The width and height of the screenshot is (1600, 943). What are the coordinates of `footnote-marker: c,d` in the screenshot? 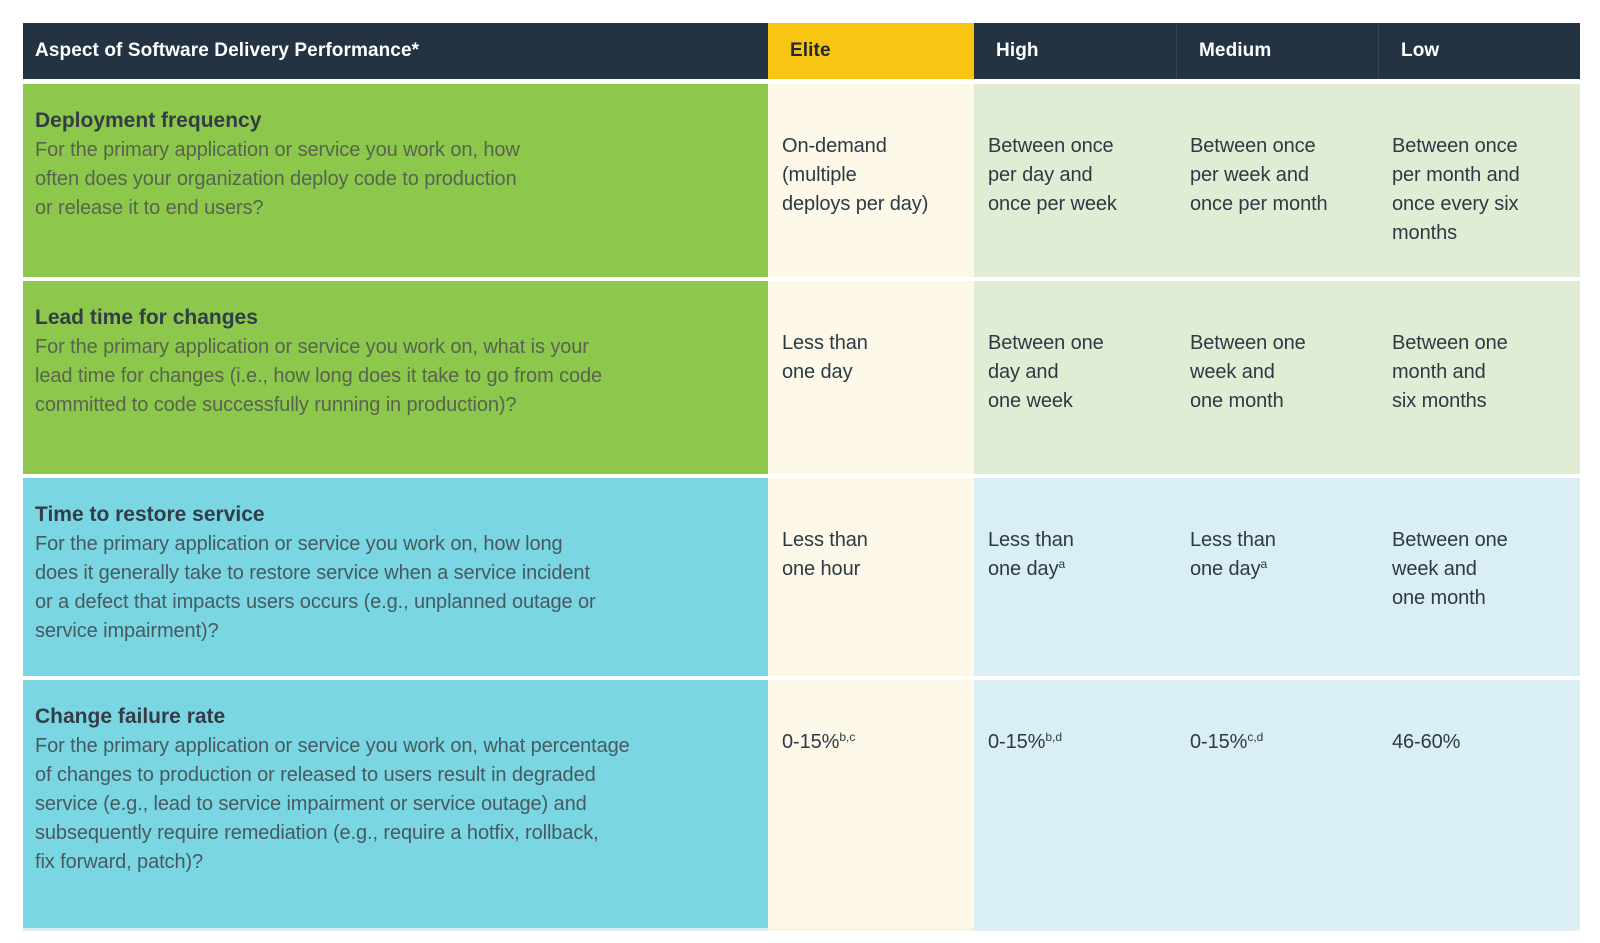 It's located at (1255, 737).